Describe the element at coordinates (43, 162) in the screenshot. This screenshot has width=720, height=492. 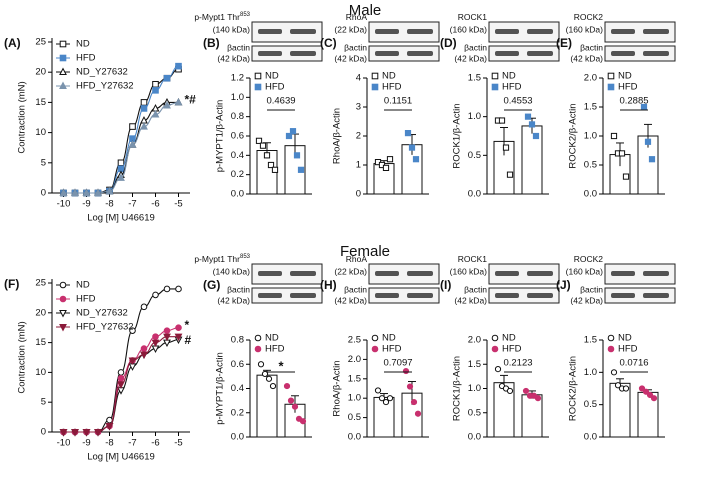
I see `y-tick-label: 5` at that location.